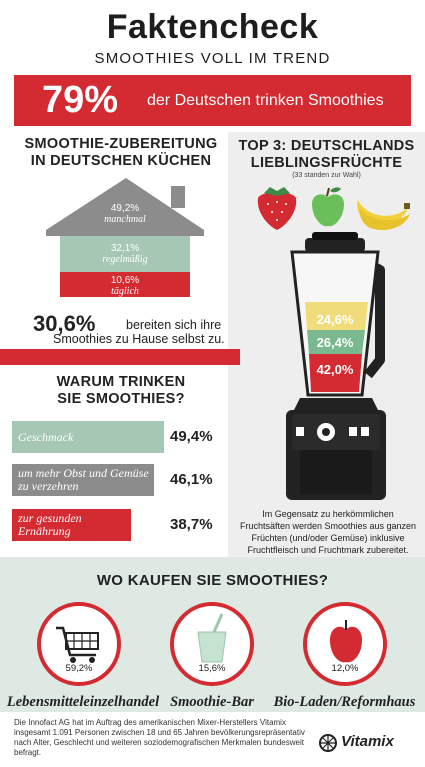  Describe the element at coordinates (121, 399) in the screenshot. I see `reasons-heading-line2: SIE SMOOTHIES?` at that location.